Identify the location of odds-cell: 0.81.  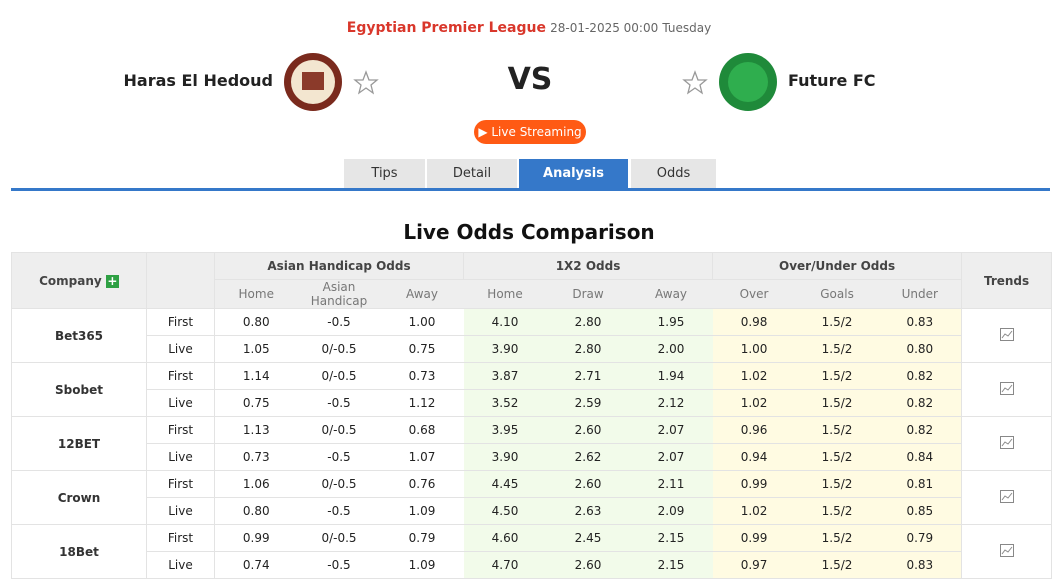
(920, 484).